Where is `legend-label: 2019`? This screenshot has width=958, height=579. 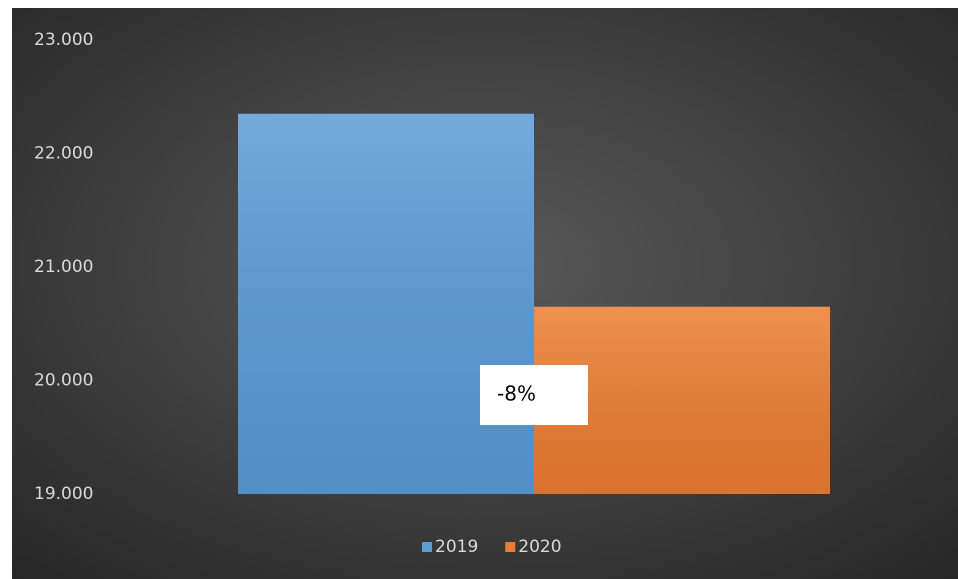
legend-label: 2019 is located at coordinates (456, 547).